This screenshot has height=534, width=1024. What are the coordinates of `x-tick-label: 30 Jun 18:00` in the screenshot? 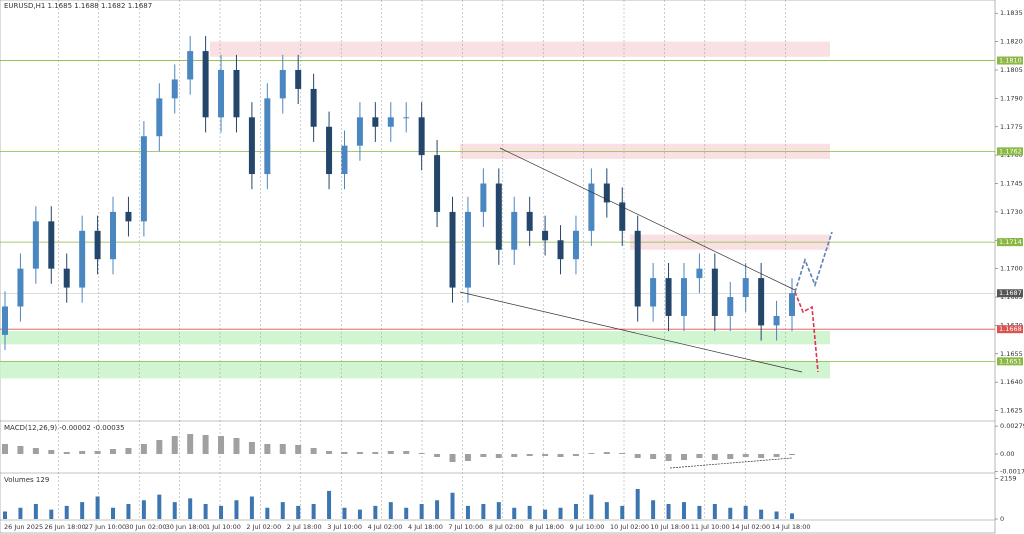 It's located at (186, 527).